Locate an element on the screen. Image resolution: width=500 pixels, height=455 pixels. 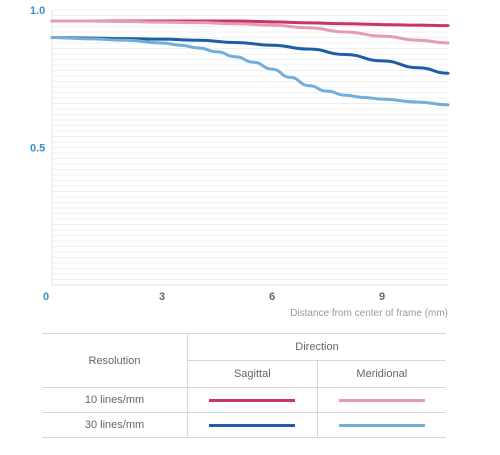
legend-row-10: 10 lines/mm is located at coordinates (244, 400).